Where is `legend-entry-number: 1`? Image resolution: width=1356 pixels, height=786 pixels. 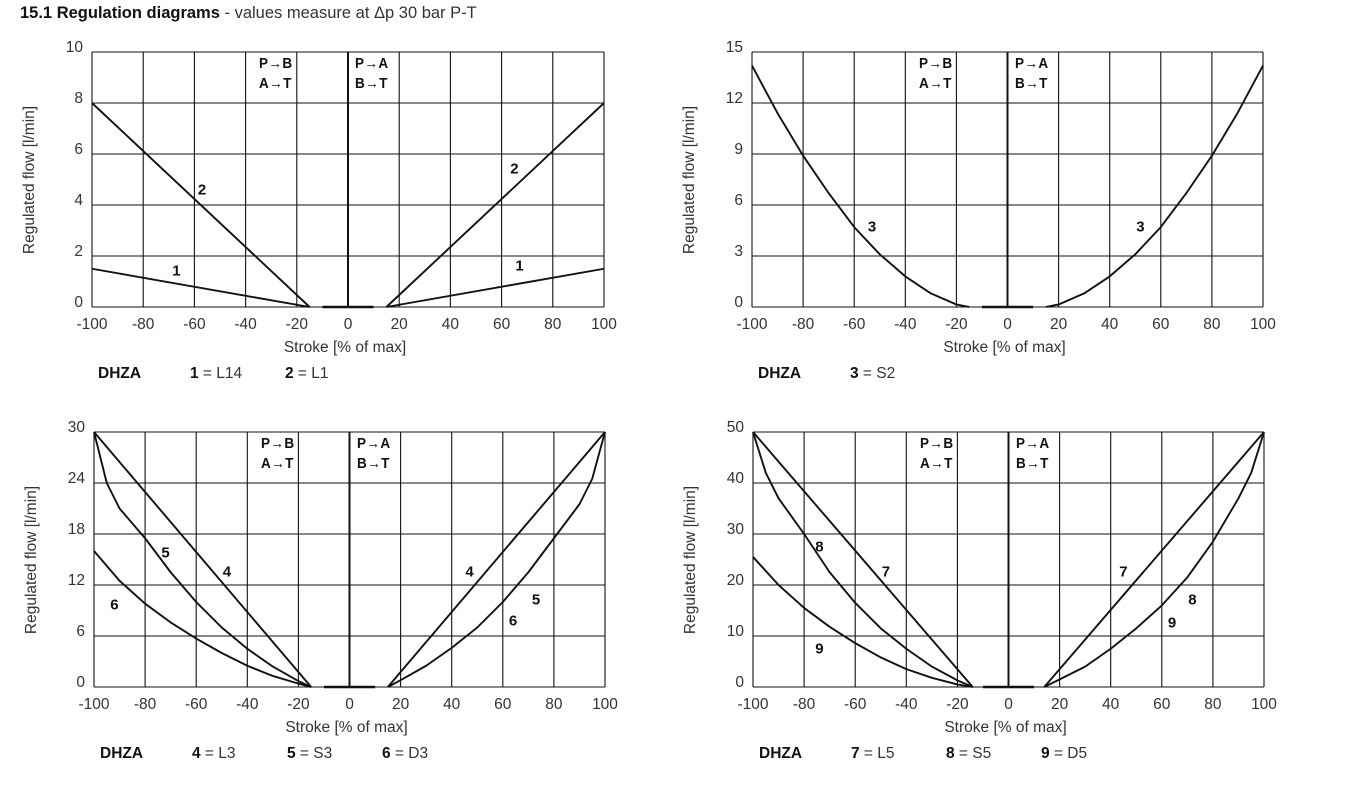 legend-entry-number: 1 is located at coordinates (194, 373).